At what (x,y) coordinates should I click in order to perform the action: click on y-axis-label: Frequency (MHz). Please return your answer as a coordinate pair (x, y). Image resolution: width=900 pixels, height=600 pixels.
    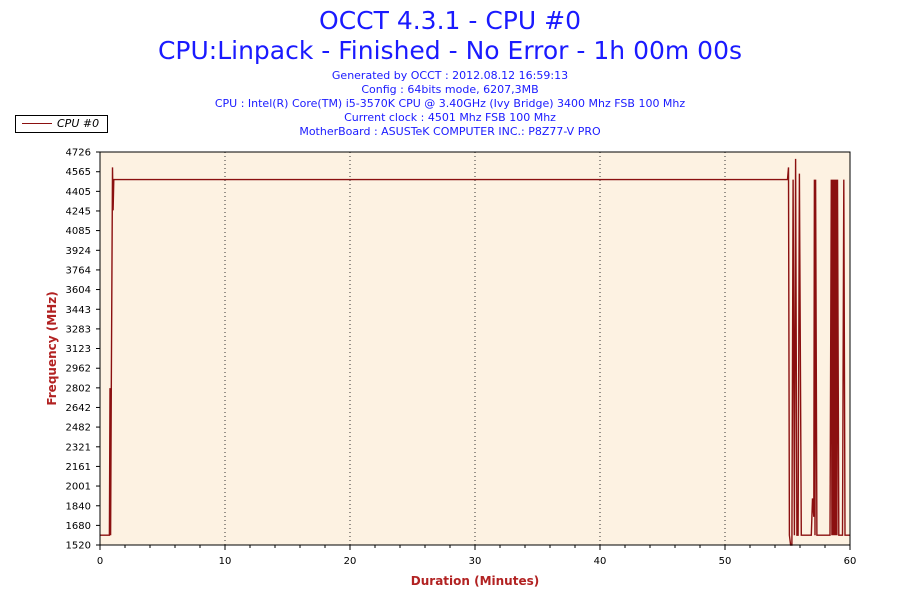
    Looking at the image, I should click on (52, 348).